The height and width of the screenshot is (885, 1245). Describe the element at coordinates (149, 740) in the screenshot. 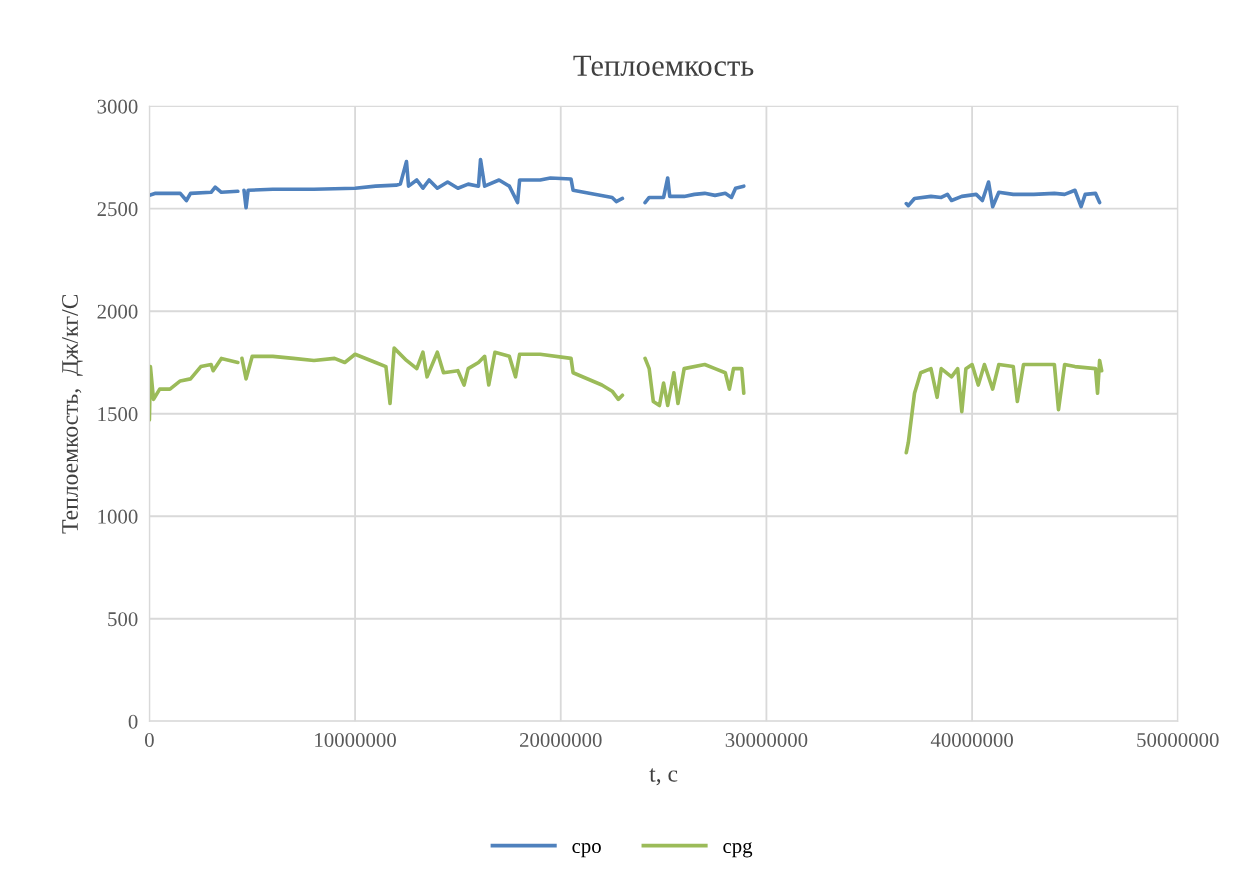

I see `x-tick-label: 0` at that location.